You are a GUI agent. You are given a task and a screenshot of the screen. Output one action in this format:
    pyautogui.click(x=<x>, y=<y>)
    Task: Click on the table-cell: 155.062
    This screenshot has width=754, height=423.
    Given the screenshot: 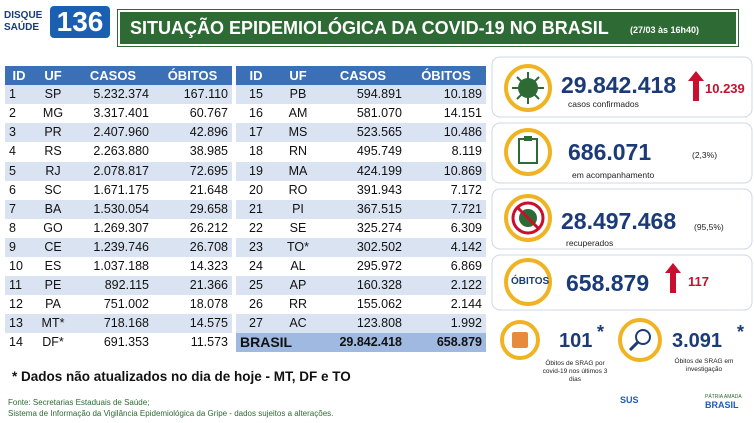 What is the action you would take?
    pyautogui.click(x=379, y=304)
    